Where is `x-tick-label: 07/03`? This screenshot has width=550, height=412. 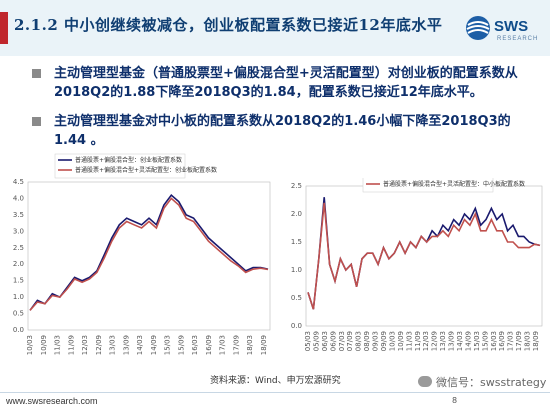
x-tick-label: 07/03 is located at coordinates (342, 341).